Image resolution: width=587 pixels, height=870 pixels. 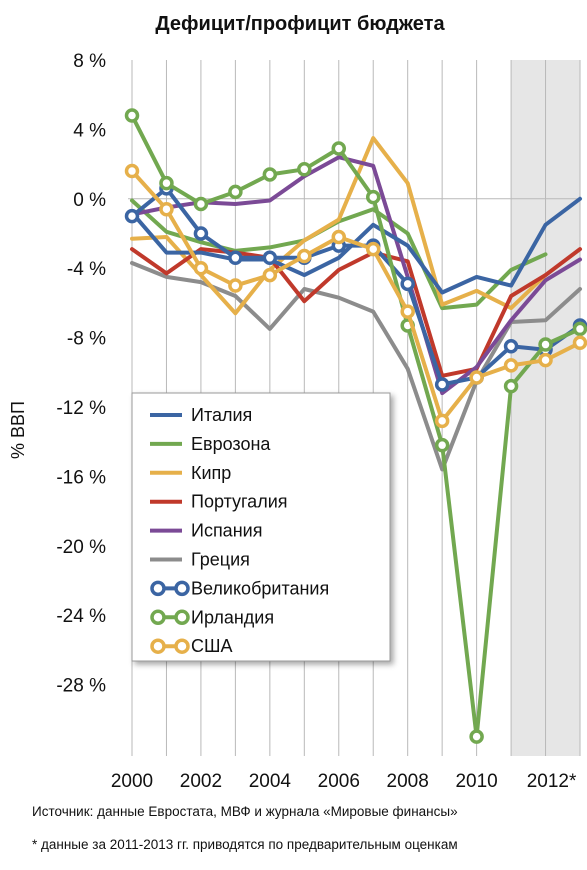 What do you see at coordinates (89, 200) in the screenshot?
I see `y-tick-label: 0 %` at bounding box center [89, 200].